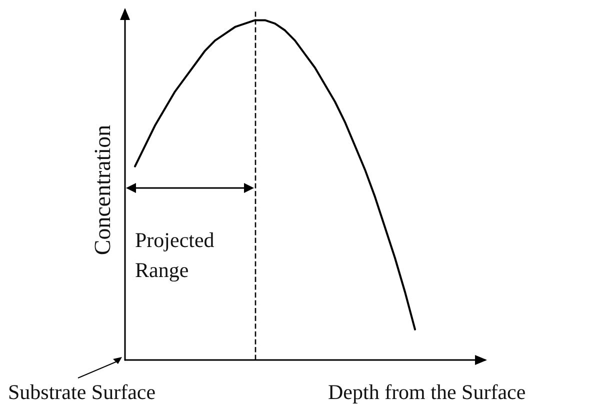  I want to click on x-axis-title: Depth from the Surface, so click(427, 392).